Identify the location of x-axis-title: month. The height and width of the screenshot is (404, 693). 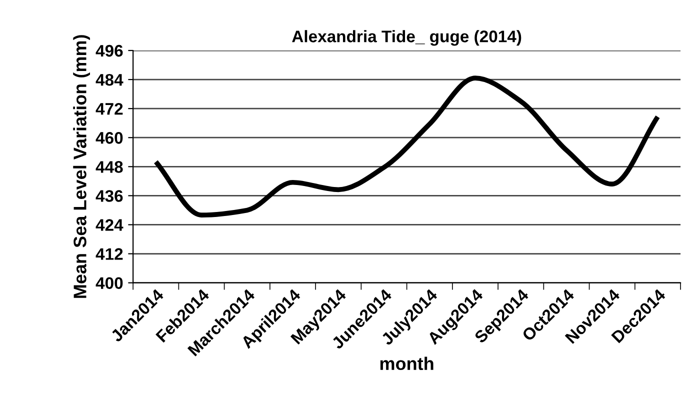
(407, 363).